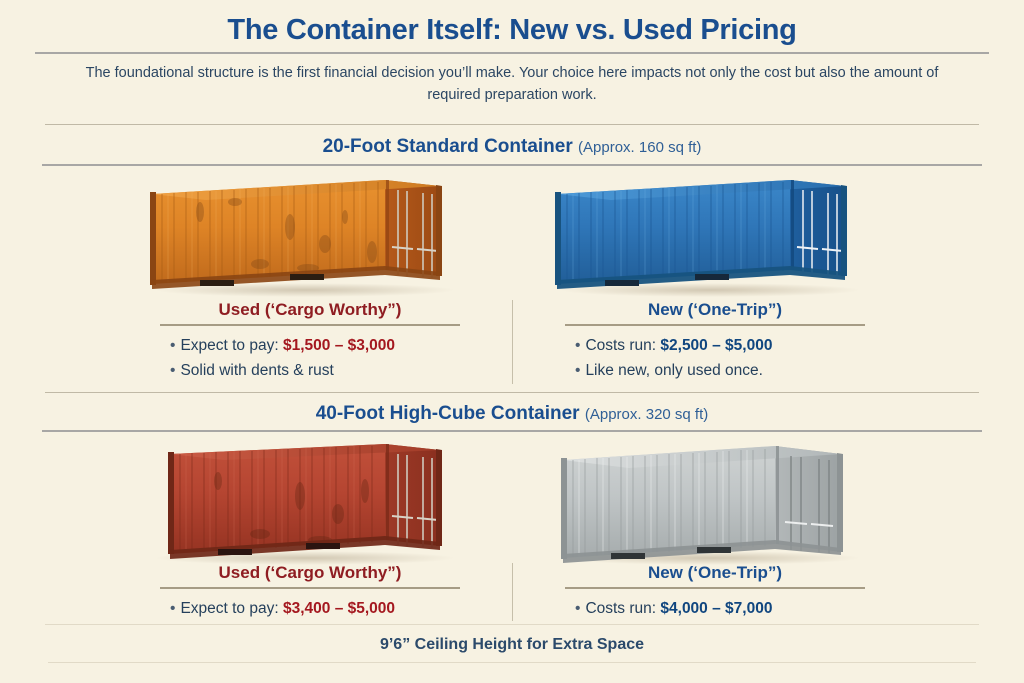 This screenshot has width=1024, height=683. Describe the element at coordinates (310, 572) in the screenshot. I see `used-40ft-heading: Used (‘Cargo Worthy”)` at that location.